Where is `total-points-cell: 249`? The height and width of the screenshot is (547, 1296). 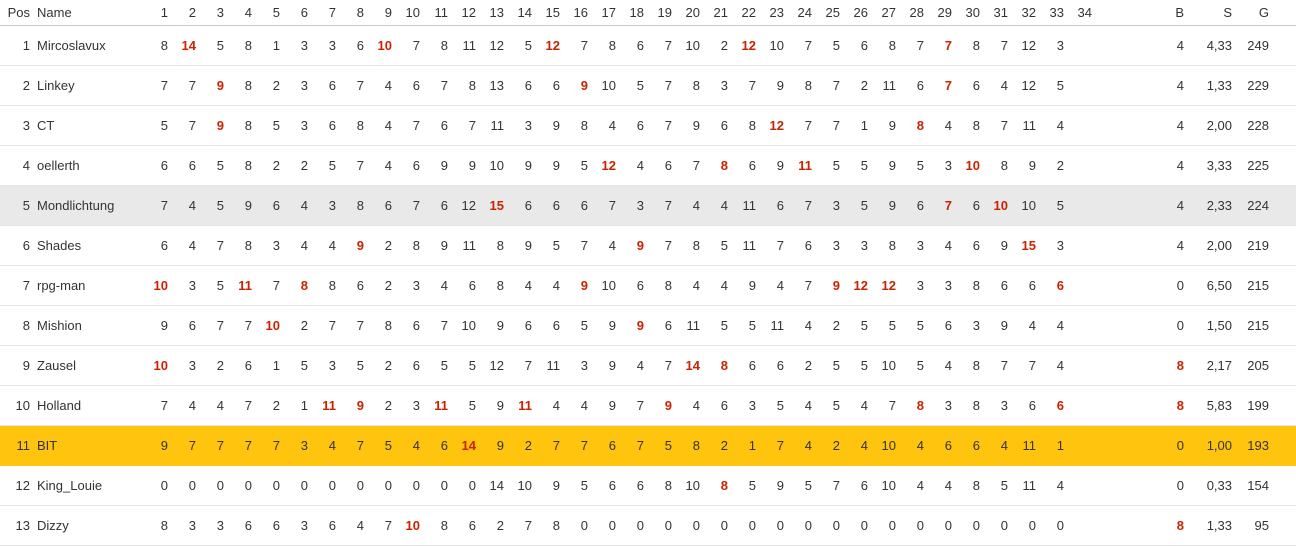
total-points-cell: 249 is located at coordinates (1264, 45).